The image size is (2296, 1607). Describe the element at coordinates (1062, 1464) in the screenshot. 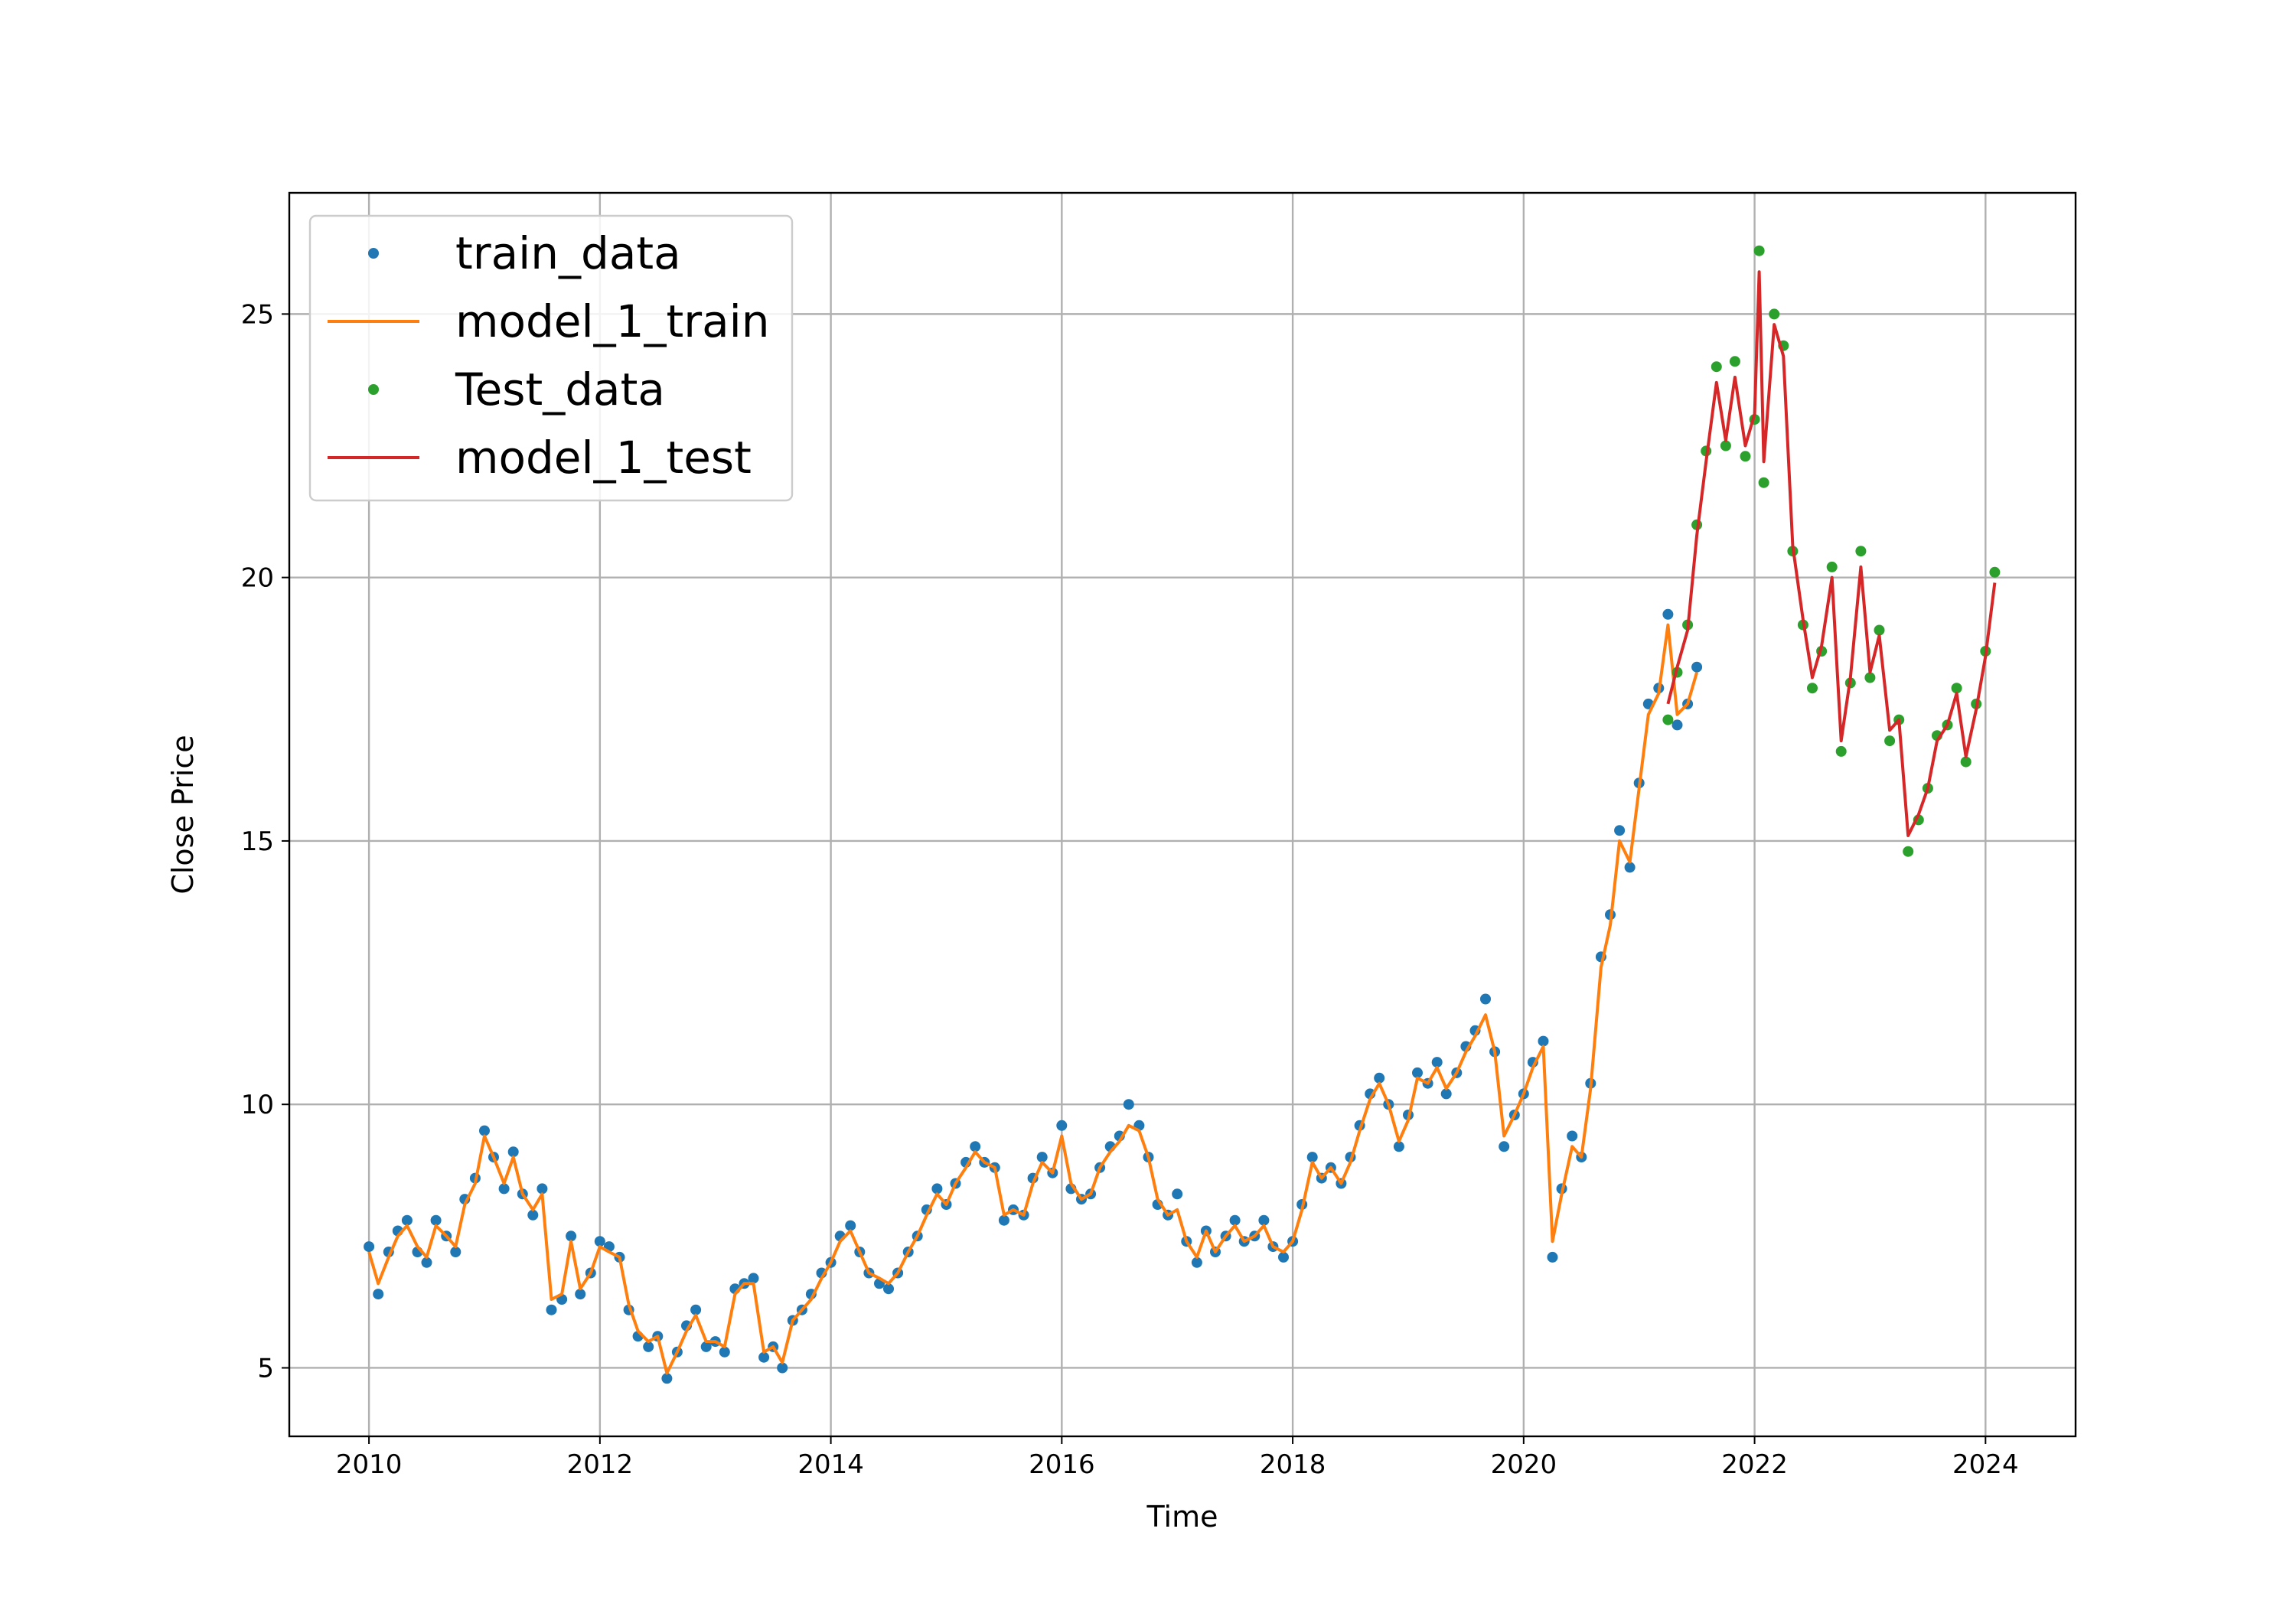

I see `x-tick-label: 2016` at that location.